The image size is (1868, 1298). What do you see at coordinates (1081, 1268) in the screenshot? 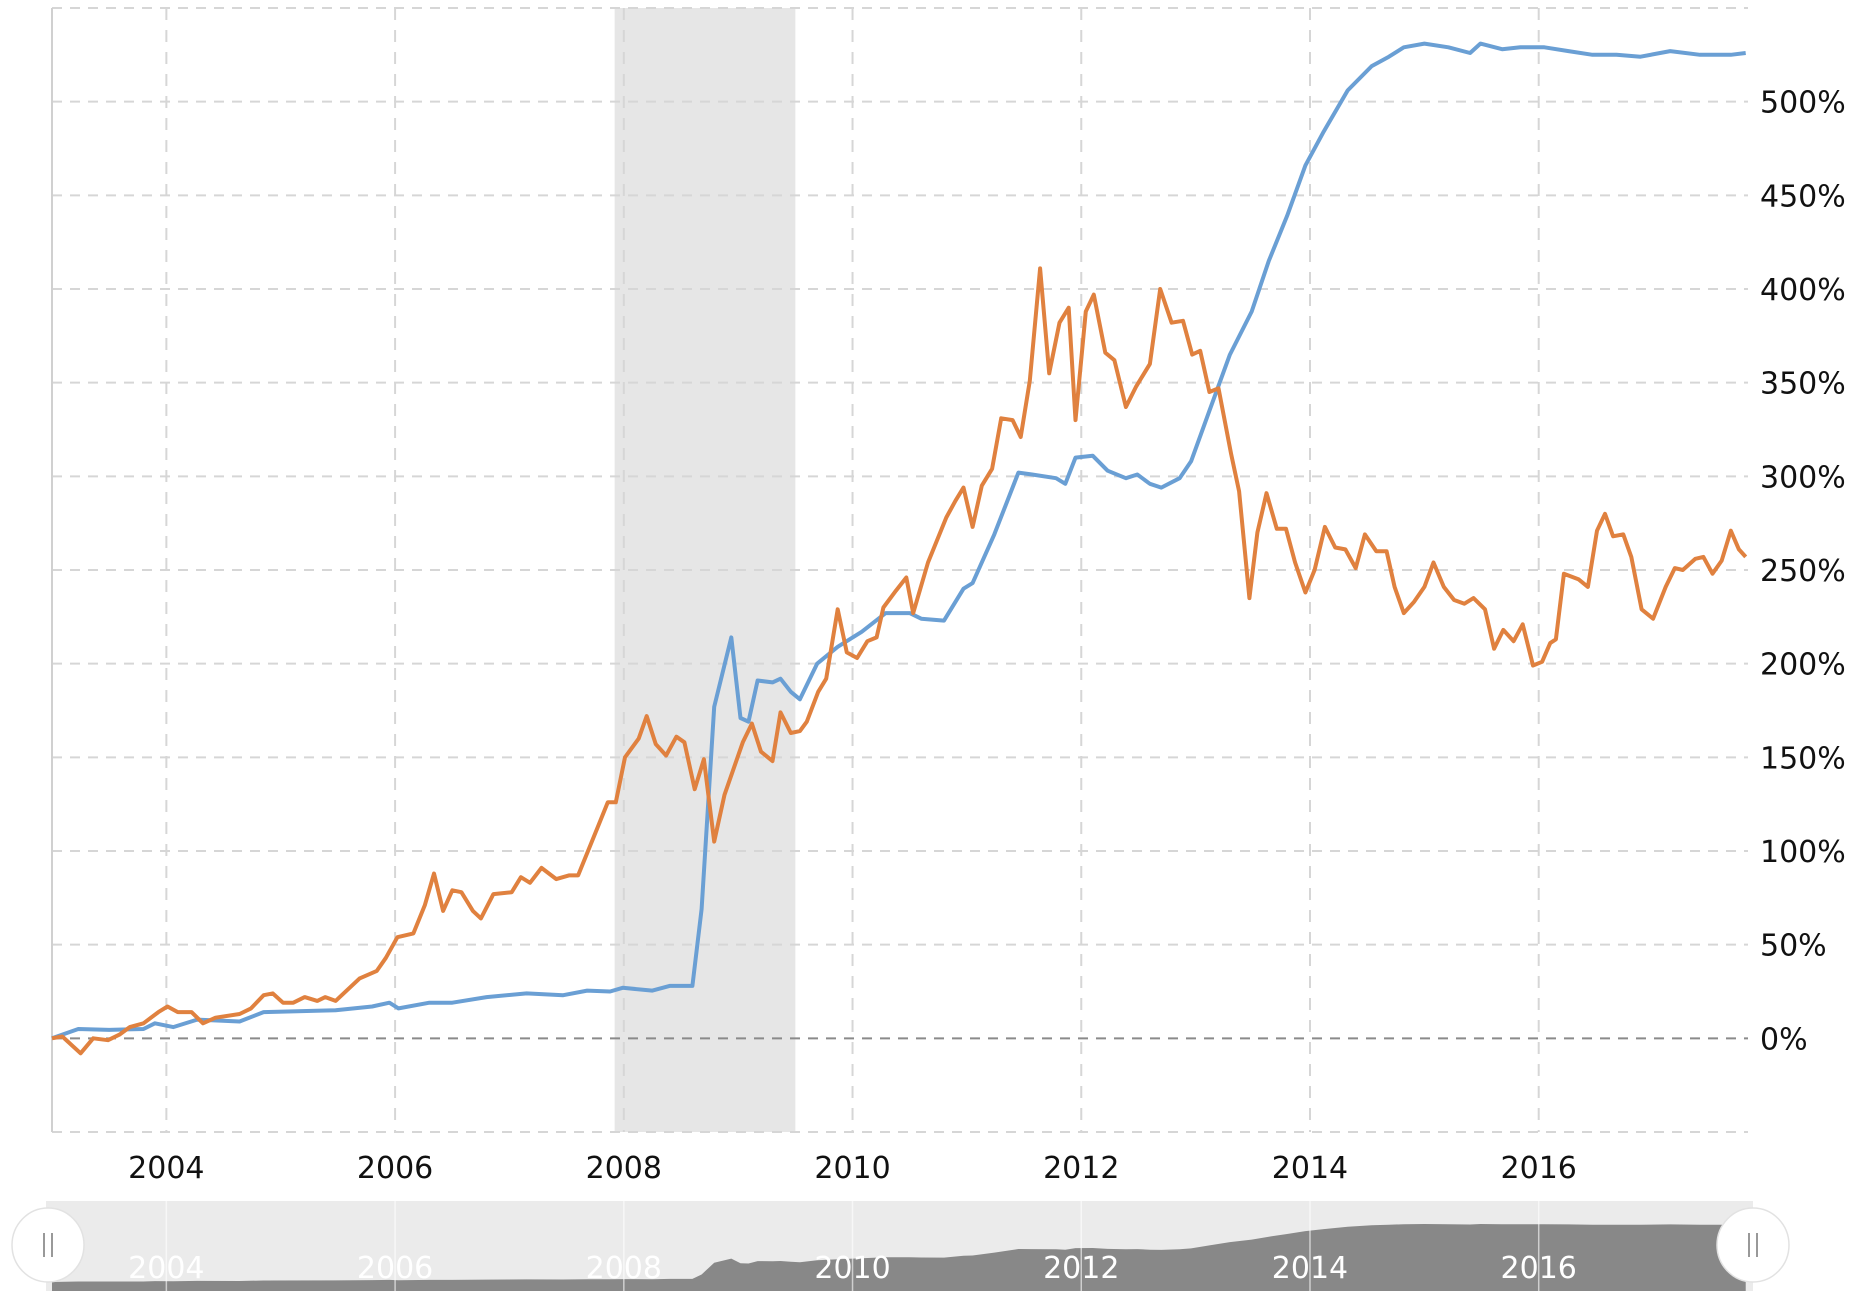
I see `navigator-tick-label: 2012` at bounding box center [1081, 1268].